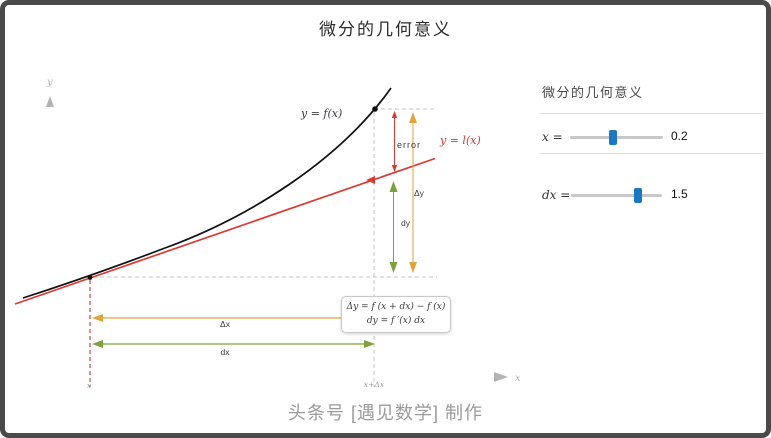 The width and height of the screenshot is (771, 438). I want to click on delta-y-arrow-bottom-icon, so click(413, 267).